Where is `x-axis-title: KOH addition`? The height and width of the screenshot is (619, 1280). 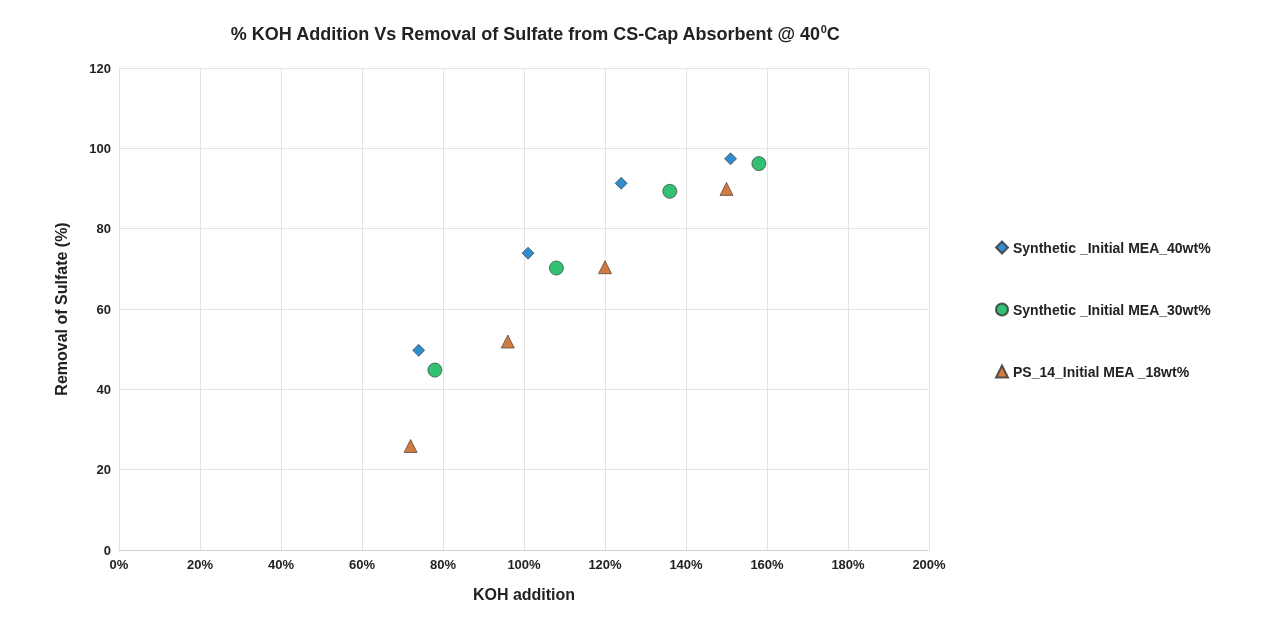 x-axis-title: KOH addition is located at coordinates (524, 594).